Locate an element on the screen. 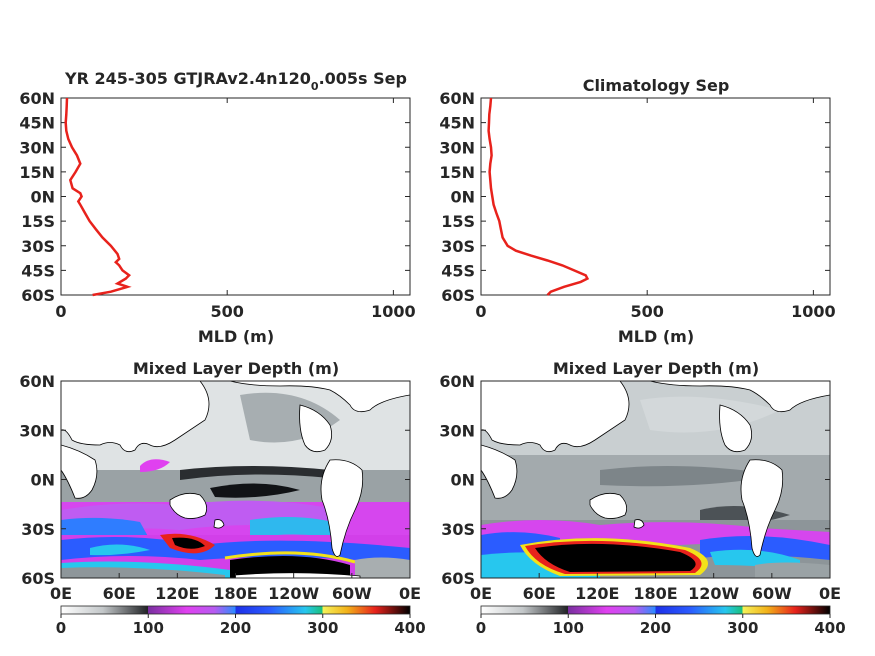 The width and height of the screenshot is (875, 656). panel-title-climatology: Climatology Sep is located at coordinates (656, 85).